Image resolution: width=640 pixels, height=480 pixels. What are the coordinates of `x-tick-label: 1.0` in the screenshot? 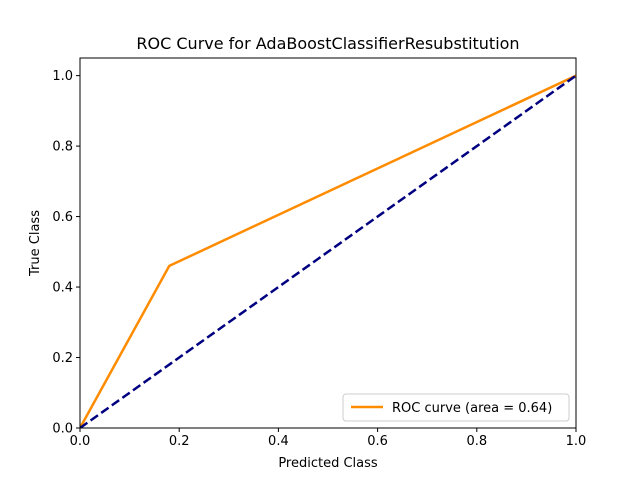 It's located at (576, 441).